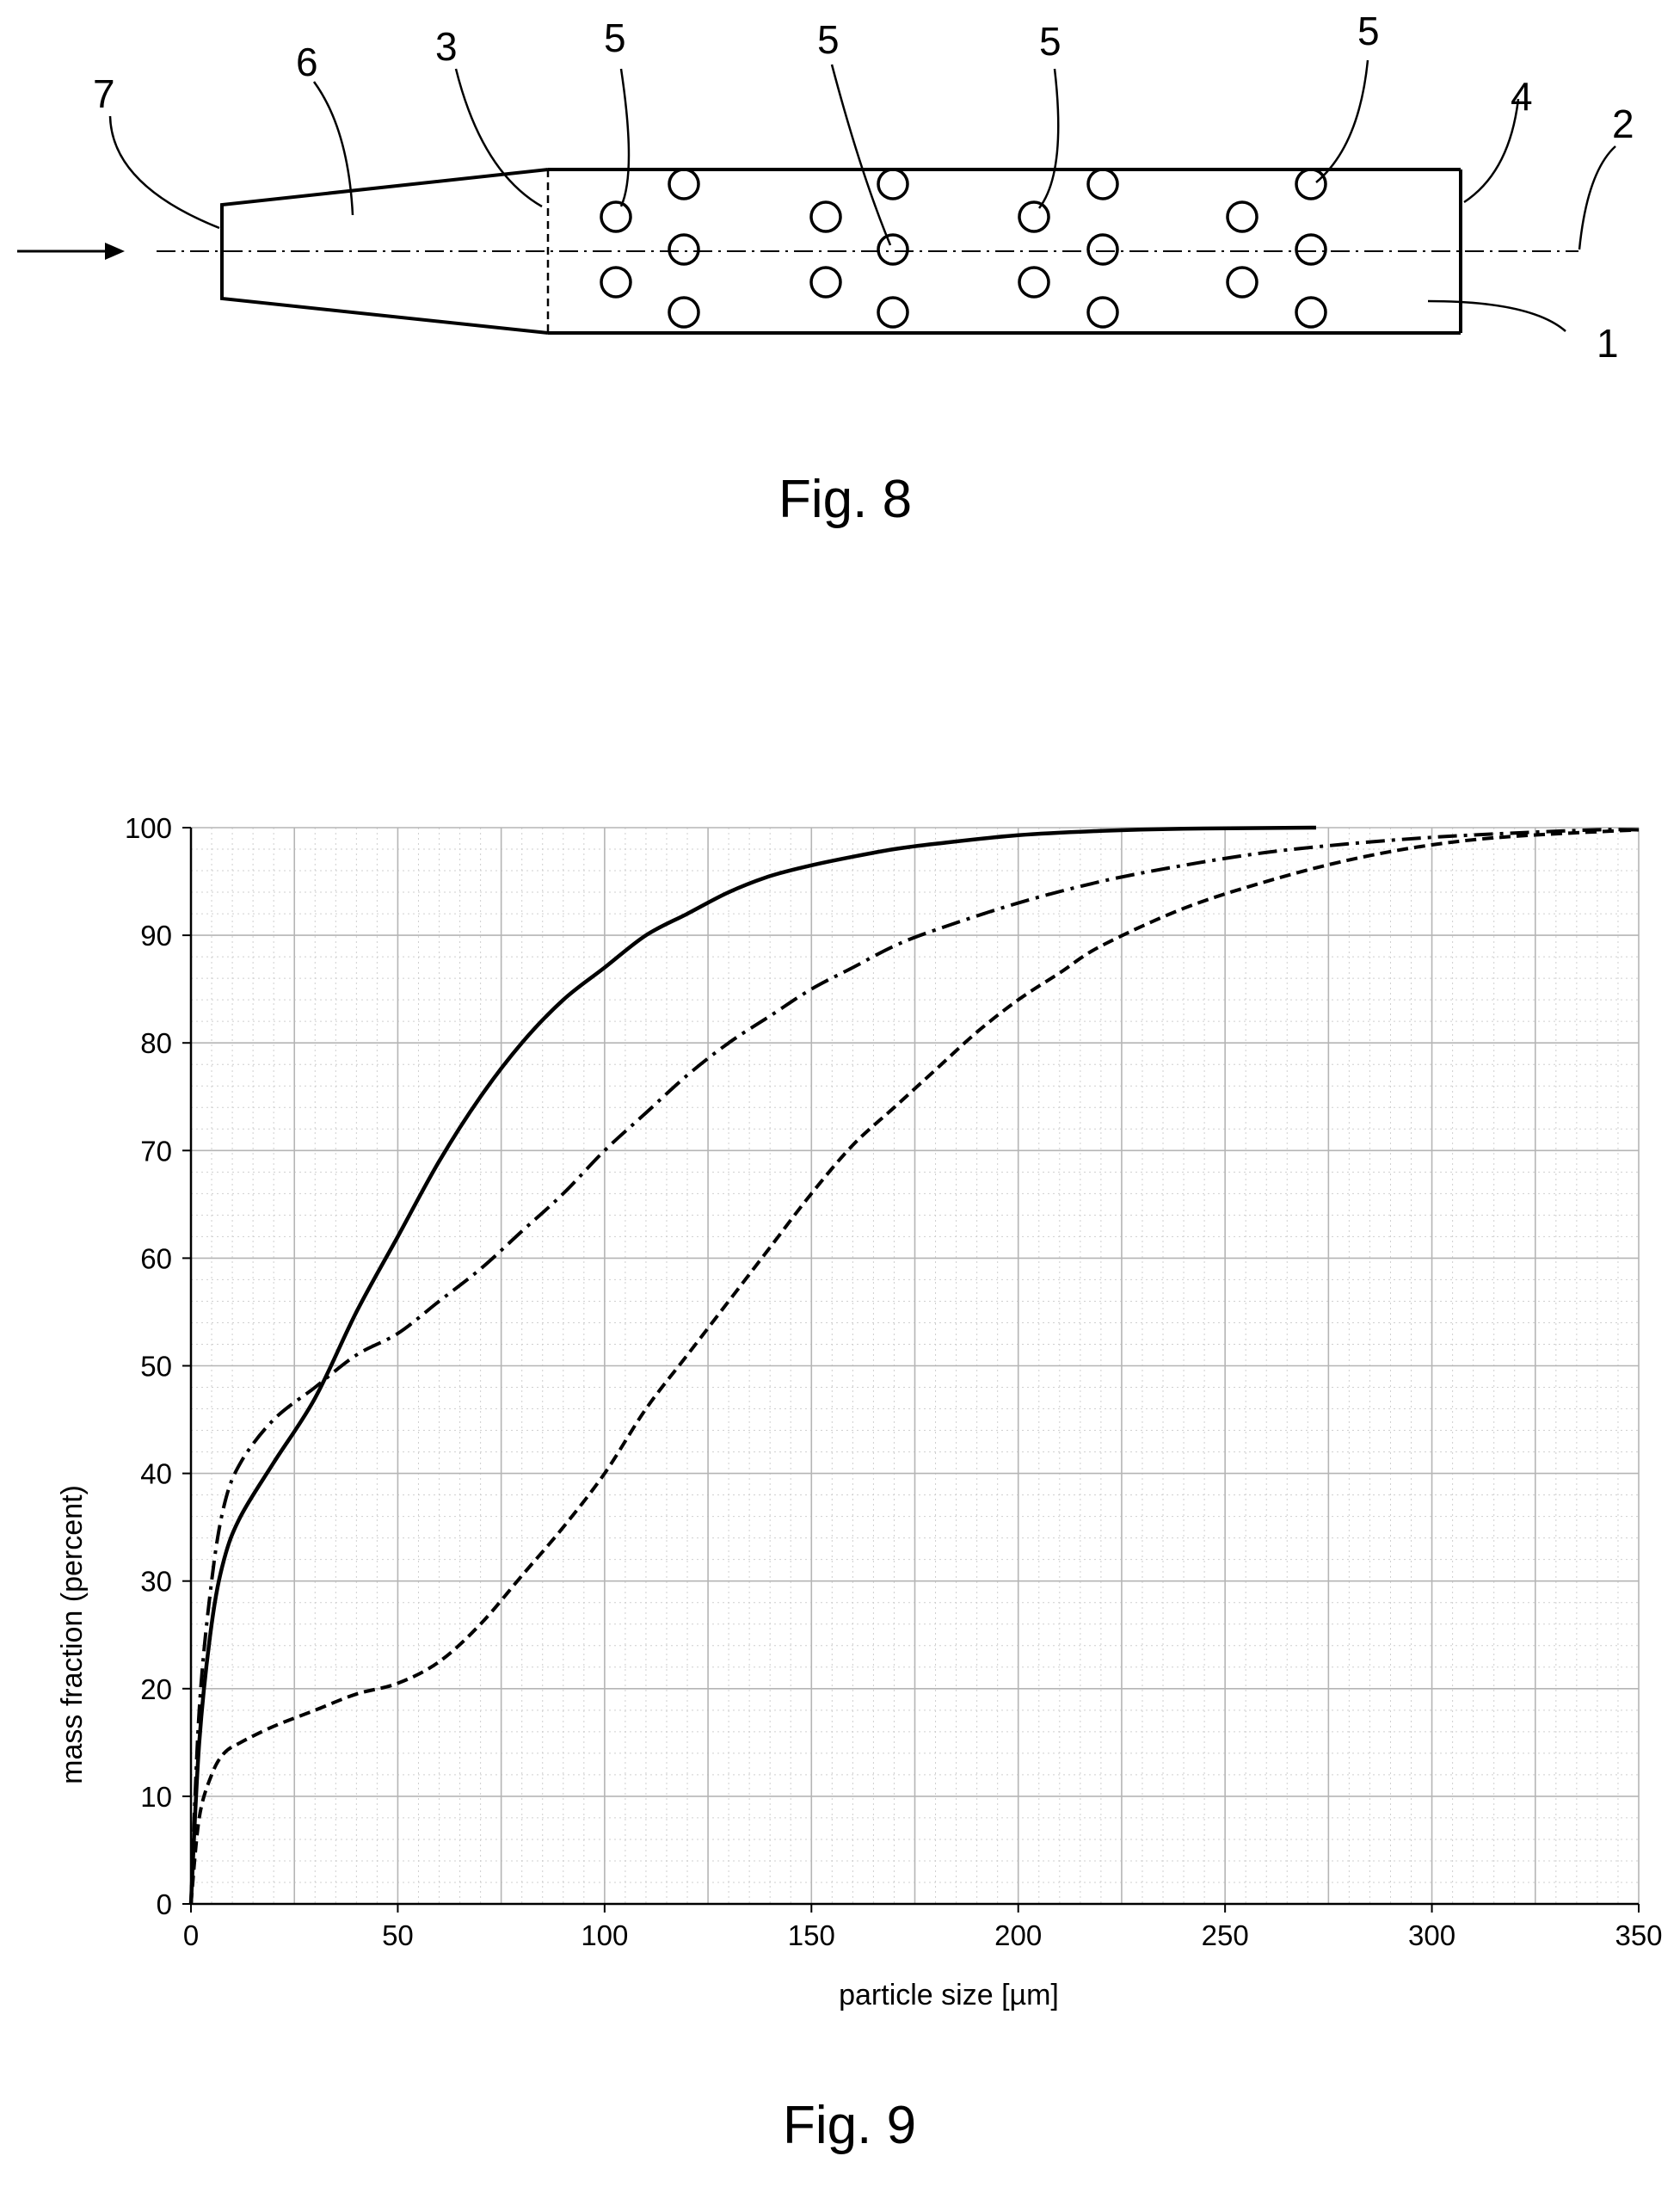  I want to click on leader-5a, so click(625, 137).